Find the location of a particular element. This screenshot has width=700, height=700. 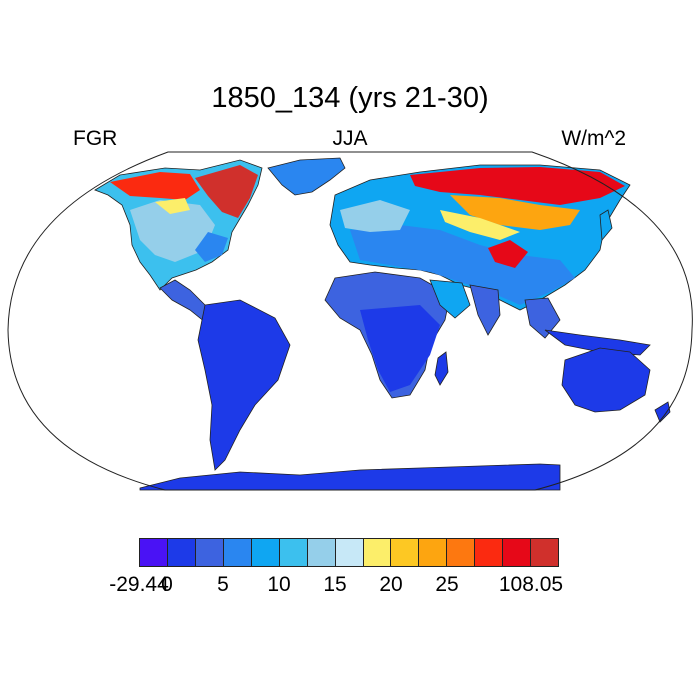

japan is located at coordinates (606, 225).